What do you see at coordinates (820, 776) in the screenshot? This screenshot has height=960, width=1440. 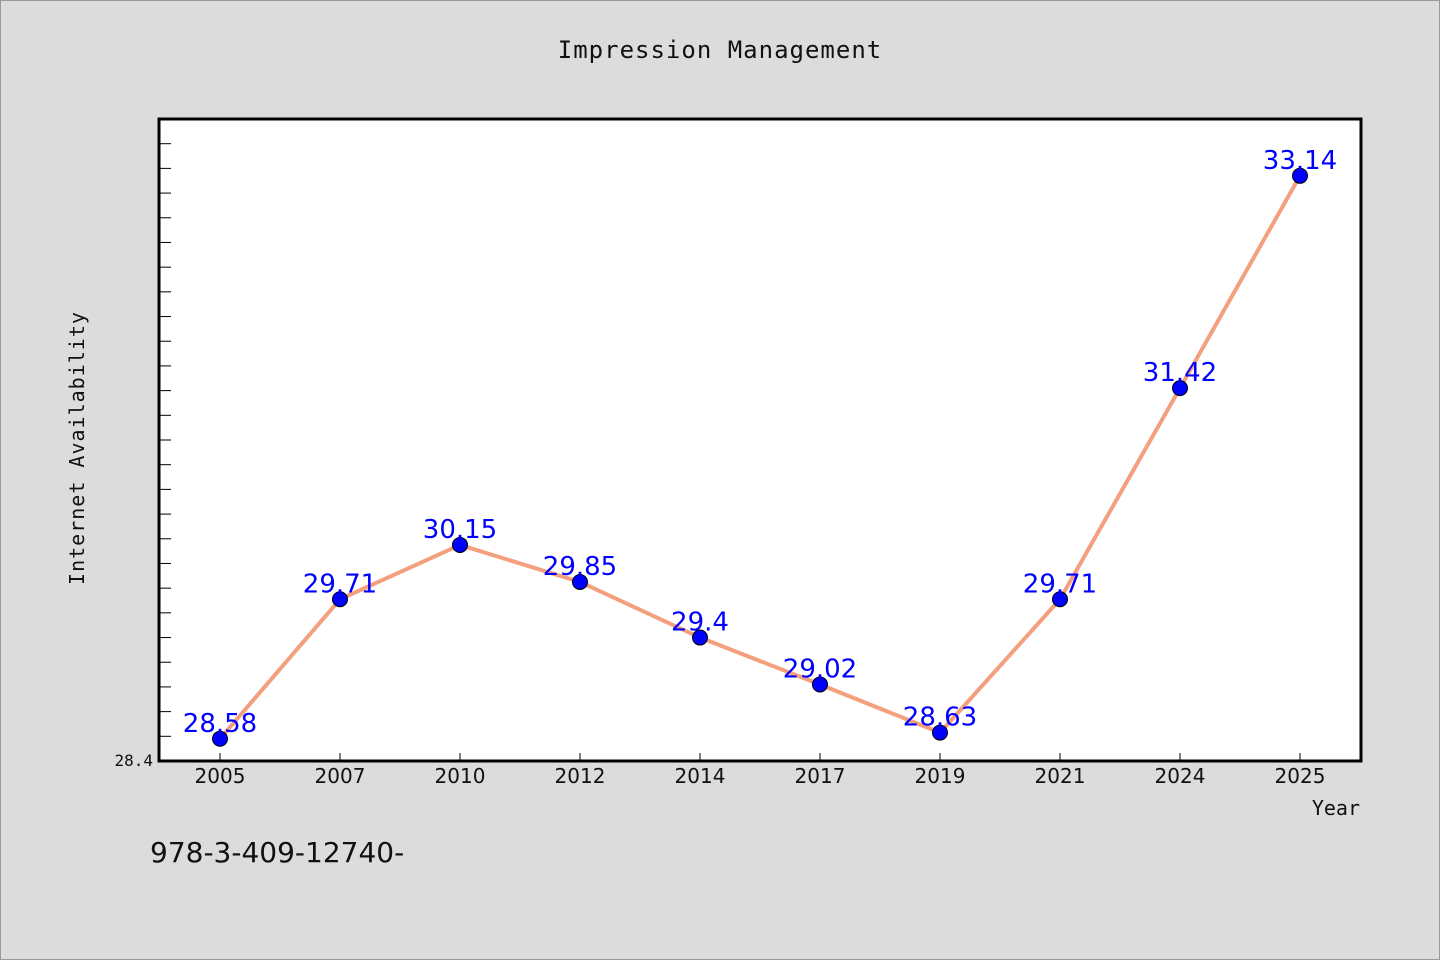 I see `x-tick-label: 2017` at bounding box center [820, 776].